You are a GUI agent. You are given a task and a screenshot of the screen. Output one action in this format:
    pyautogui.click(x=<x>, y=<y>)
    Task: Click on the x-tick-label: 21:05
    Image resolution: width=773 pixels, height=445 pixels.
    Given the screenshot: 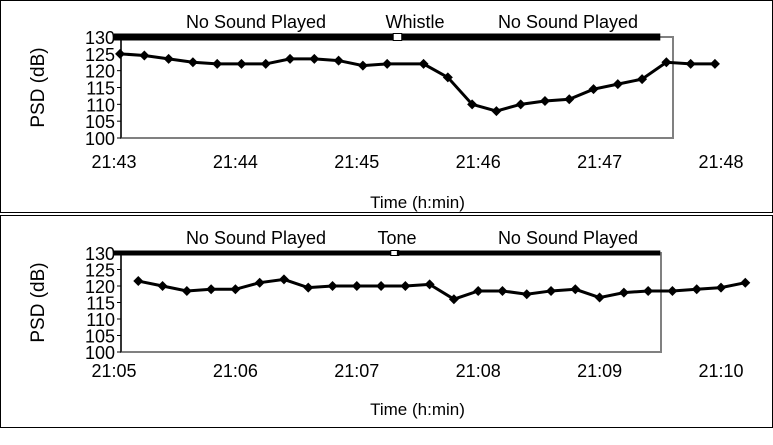 What is the action you would take?
    pyautogui.click(x=113, y=371)
    